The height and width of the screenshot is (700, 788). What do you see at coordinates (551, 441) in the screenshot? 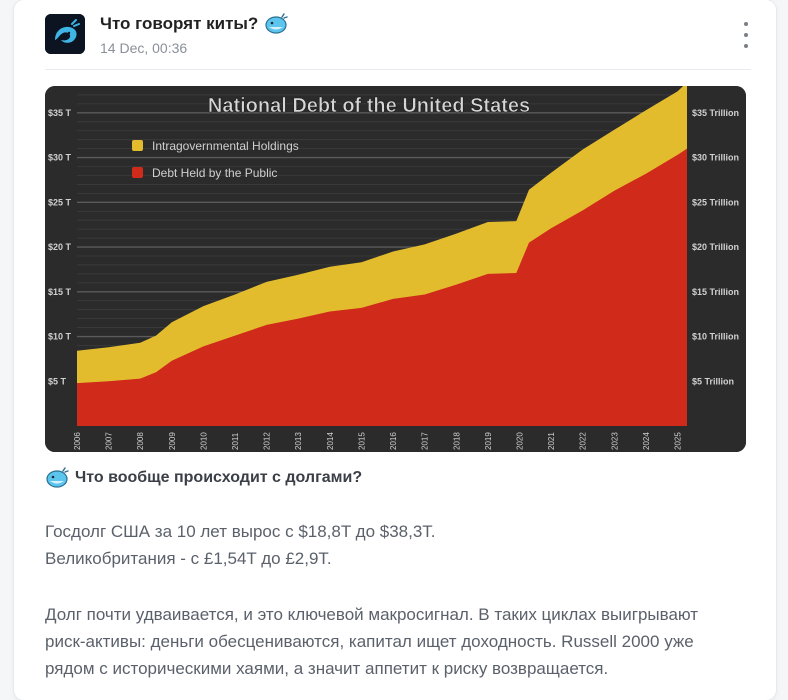
I see `x-tick-label: 2021` at bounding box center [551, 441].